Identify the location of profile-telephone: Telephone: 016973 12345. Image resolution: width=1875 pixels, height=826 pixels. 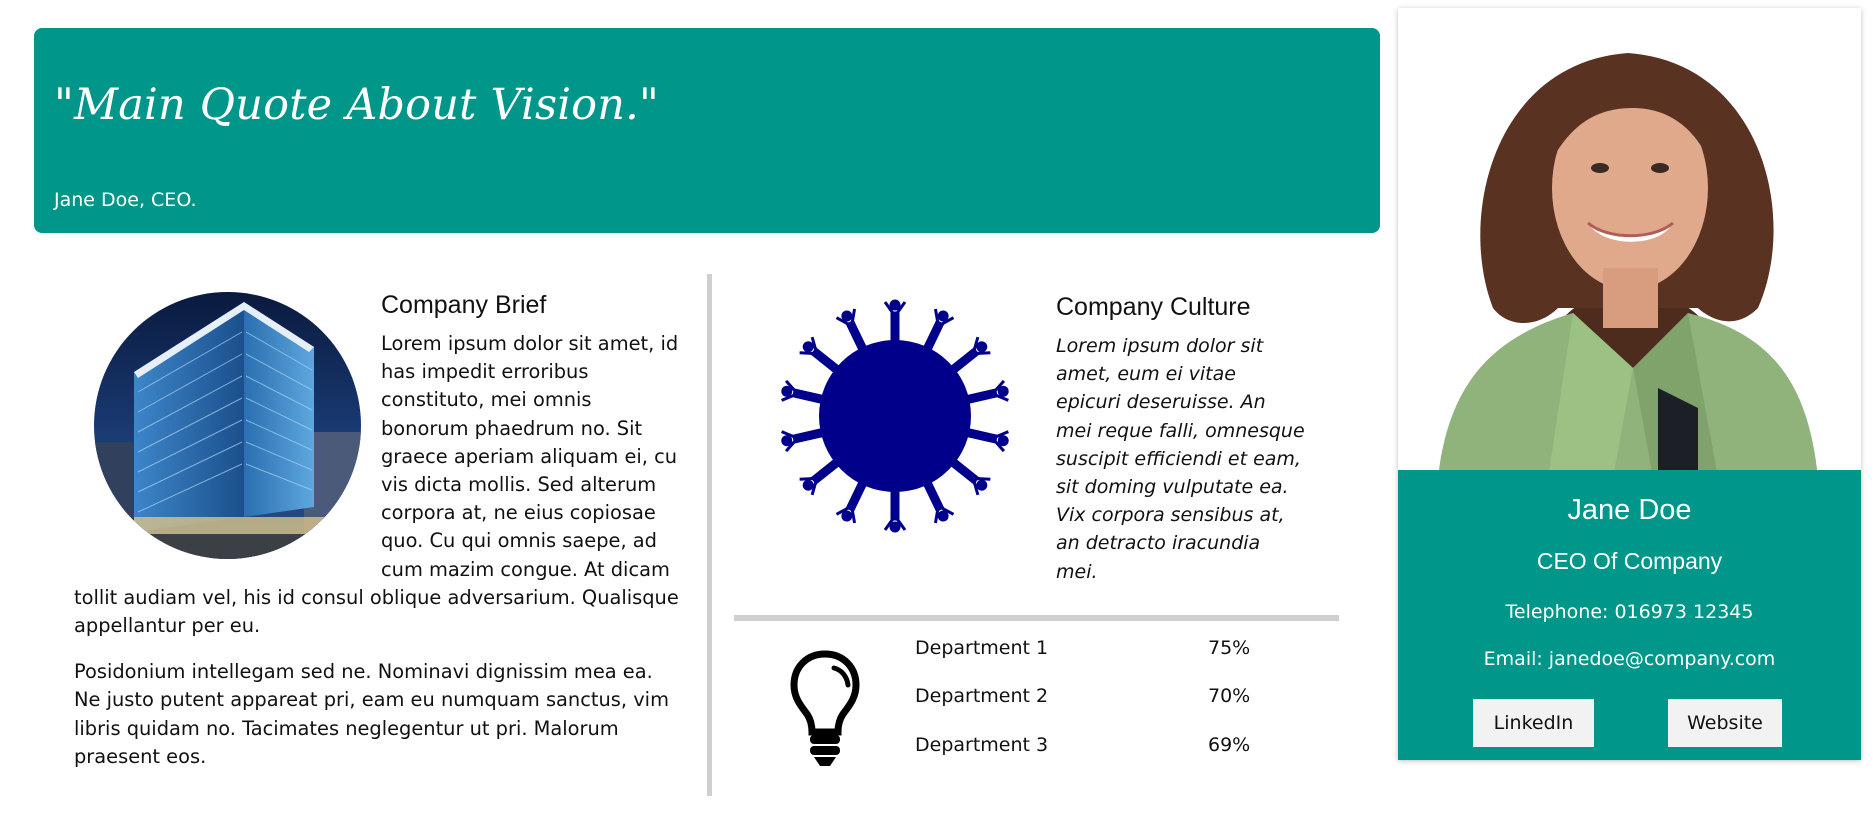
(1629, 612).